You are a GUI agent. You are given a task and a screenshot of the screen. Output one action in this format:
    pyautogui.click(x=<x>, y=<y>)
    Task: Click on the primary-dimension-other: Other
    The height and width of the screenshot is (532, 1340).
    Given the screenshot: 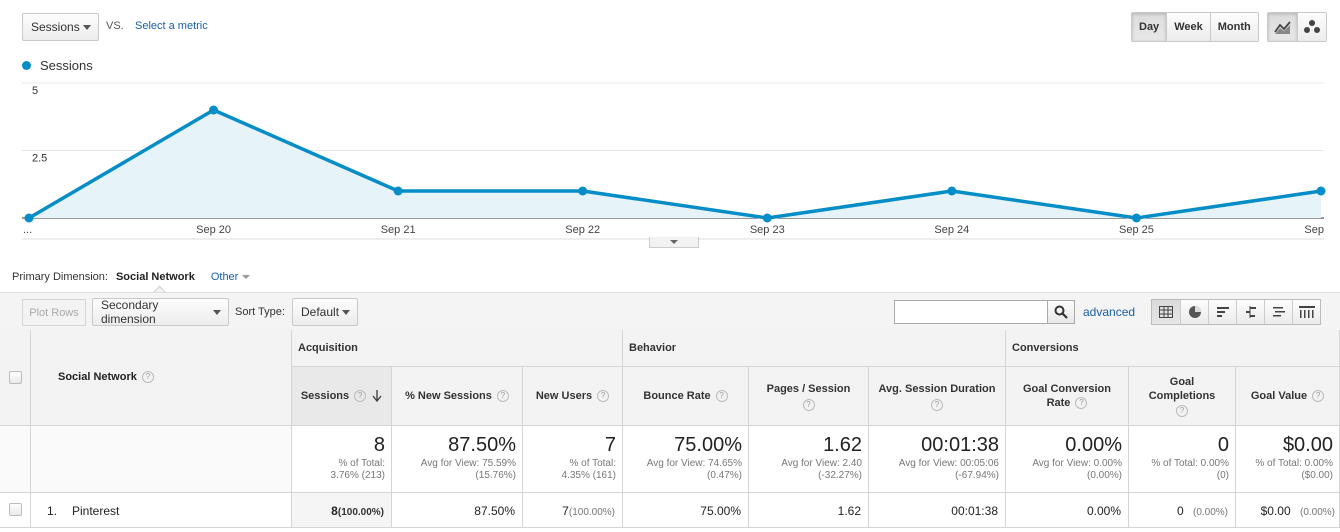 What is the action you would take?
    pyautogui.click(x=231, y=277)
    